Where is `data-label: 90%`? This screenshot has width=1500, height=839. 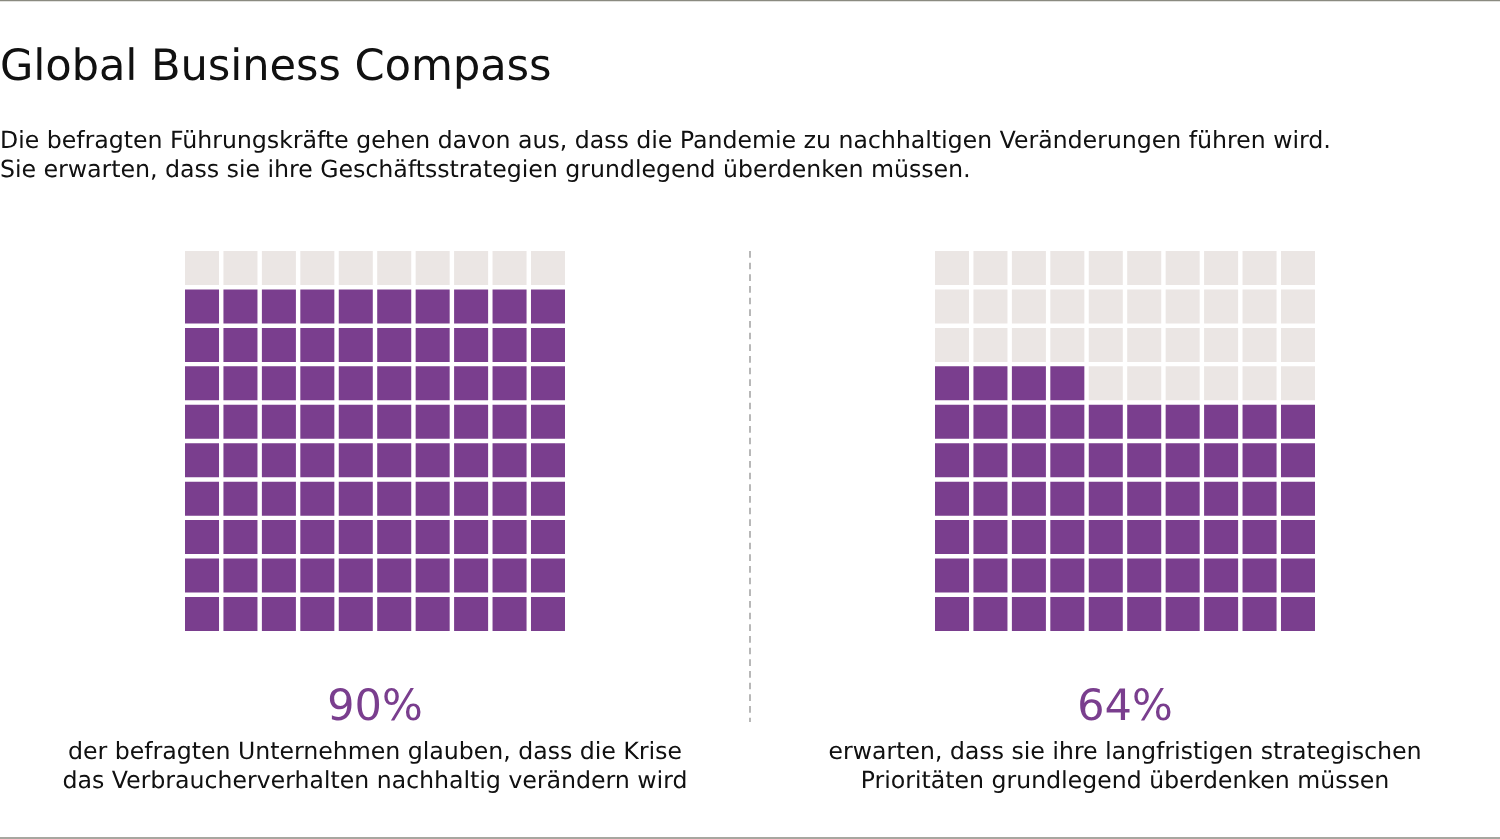
data-label: 90% is located at coordinates (375, 704).